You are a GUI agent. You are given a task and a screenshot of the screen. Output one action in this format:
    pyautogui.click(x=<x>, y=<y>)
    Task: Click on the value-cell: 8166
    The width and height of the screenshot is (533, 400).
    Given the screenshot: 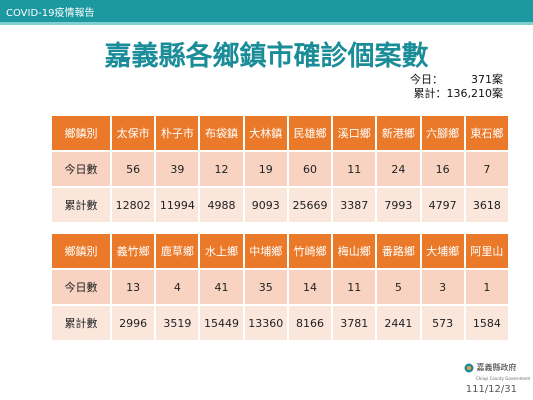 What is the action you would take?
    pyautogui.click(x=310, y=323)
    